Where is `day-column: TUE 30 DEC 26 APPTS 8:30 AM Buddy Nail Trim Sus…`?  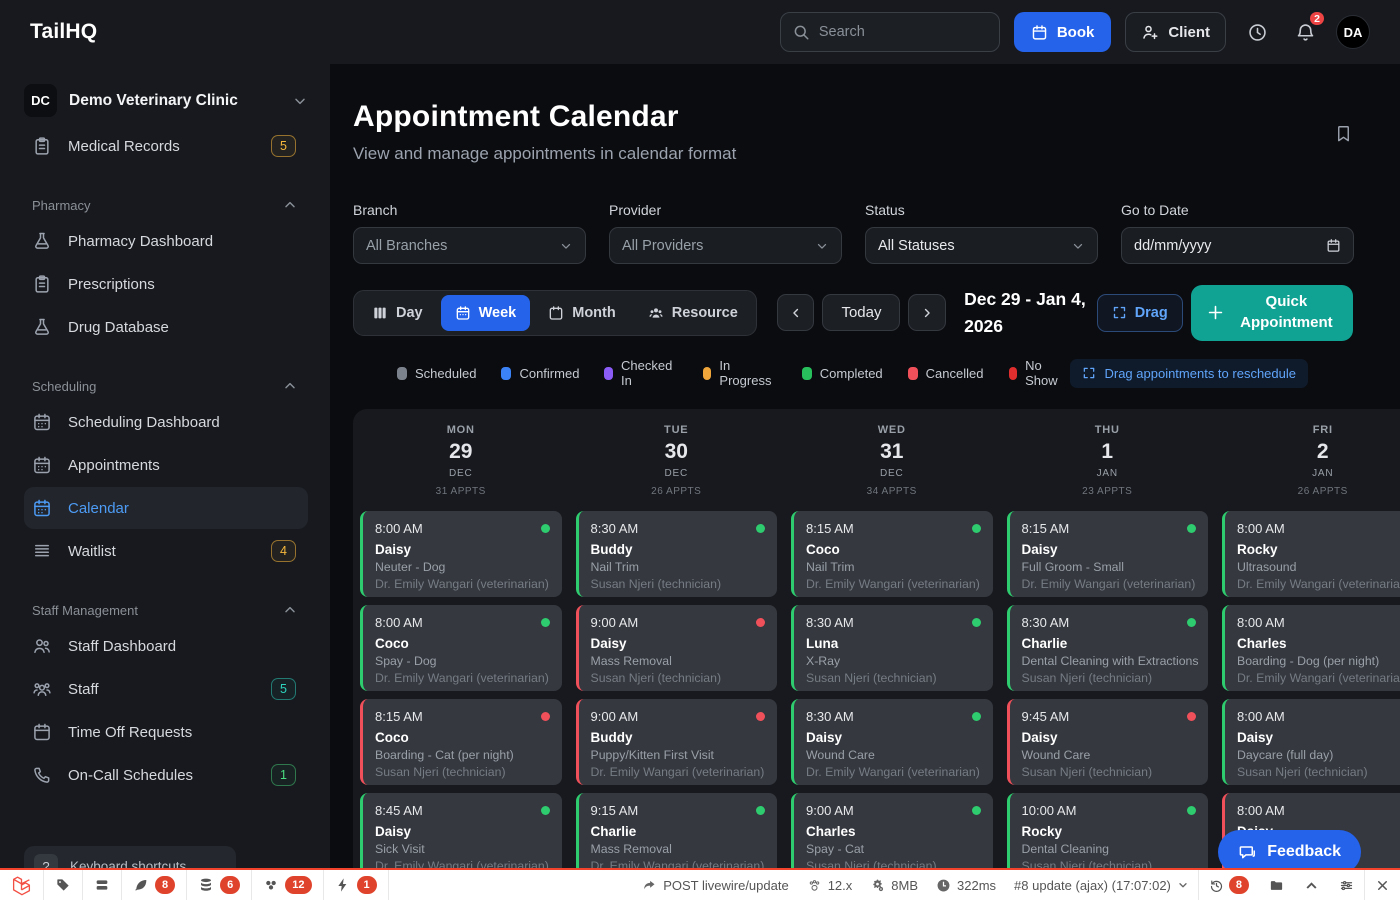
day-column: TUE 30 DEC 26 APPTS 8:30 AM Buddy Nail Trim Sus… is located at coordinates (677, 645).